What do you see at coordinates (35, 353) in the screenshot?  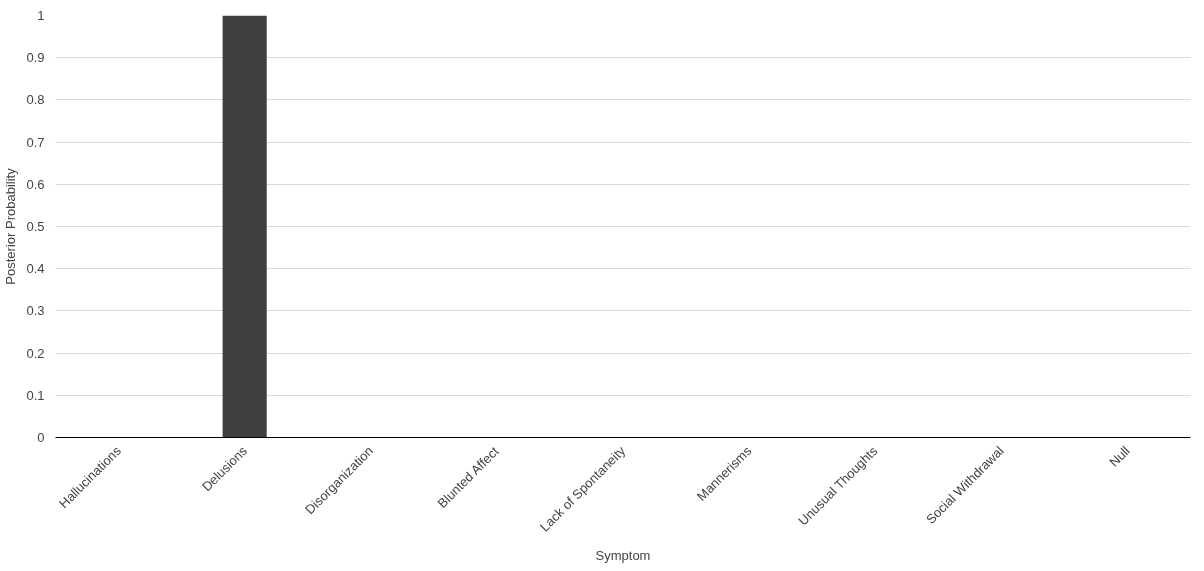 I see `y-tick-label: 0.2` at bounding box center [35, 353].